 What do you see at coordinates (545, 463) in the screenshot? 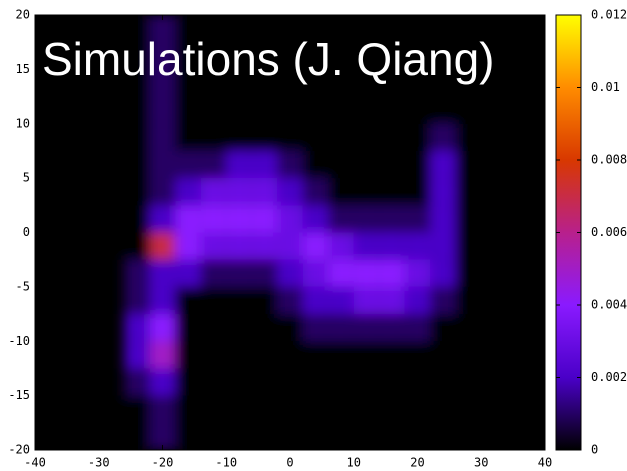
I see `x-tick-label: 40` at bounding box center [545, 463].